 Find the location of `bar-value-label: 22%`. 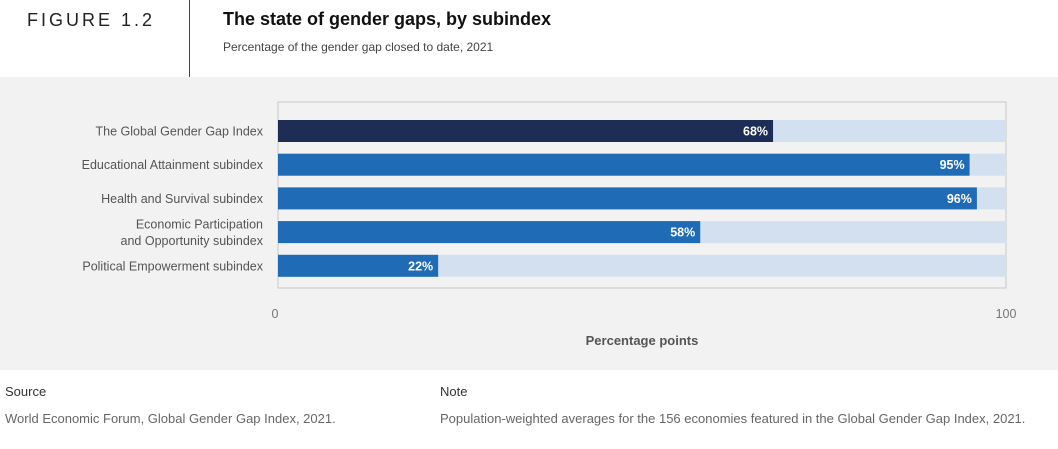

bar-value-label: 22% is located at coordinates (420, 266).